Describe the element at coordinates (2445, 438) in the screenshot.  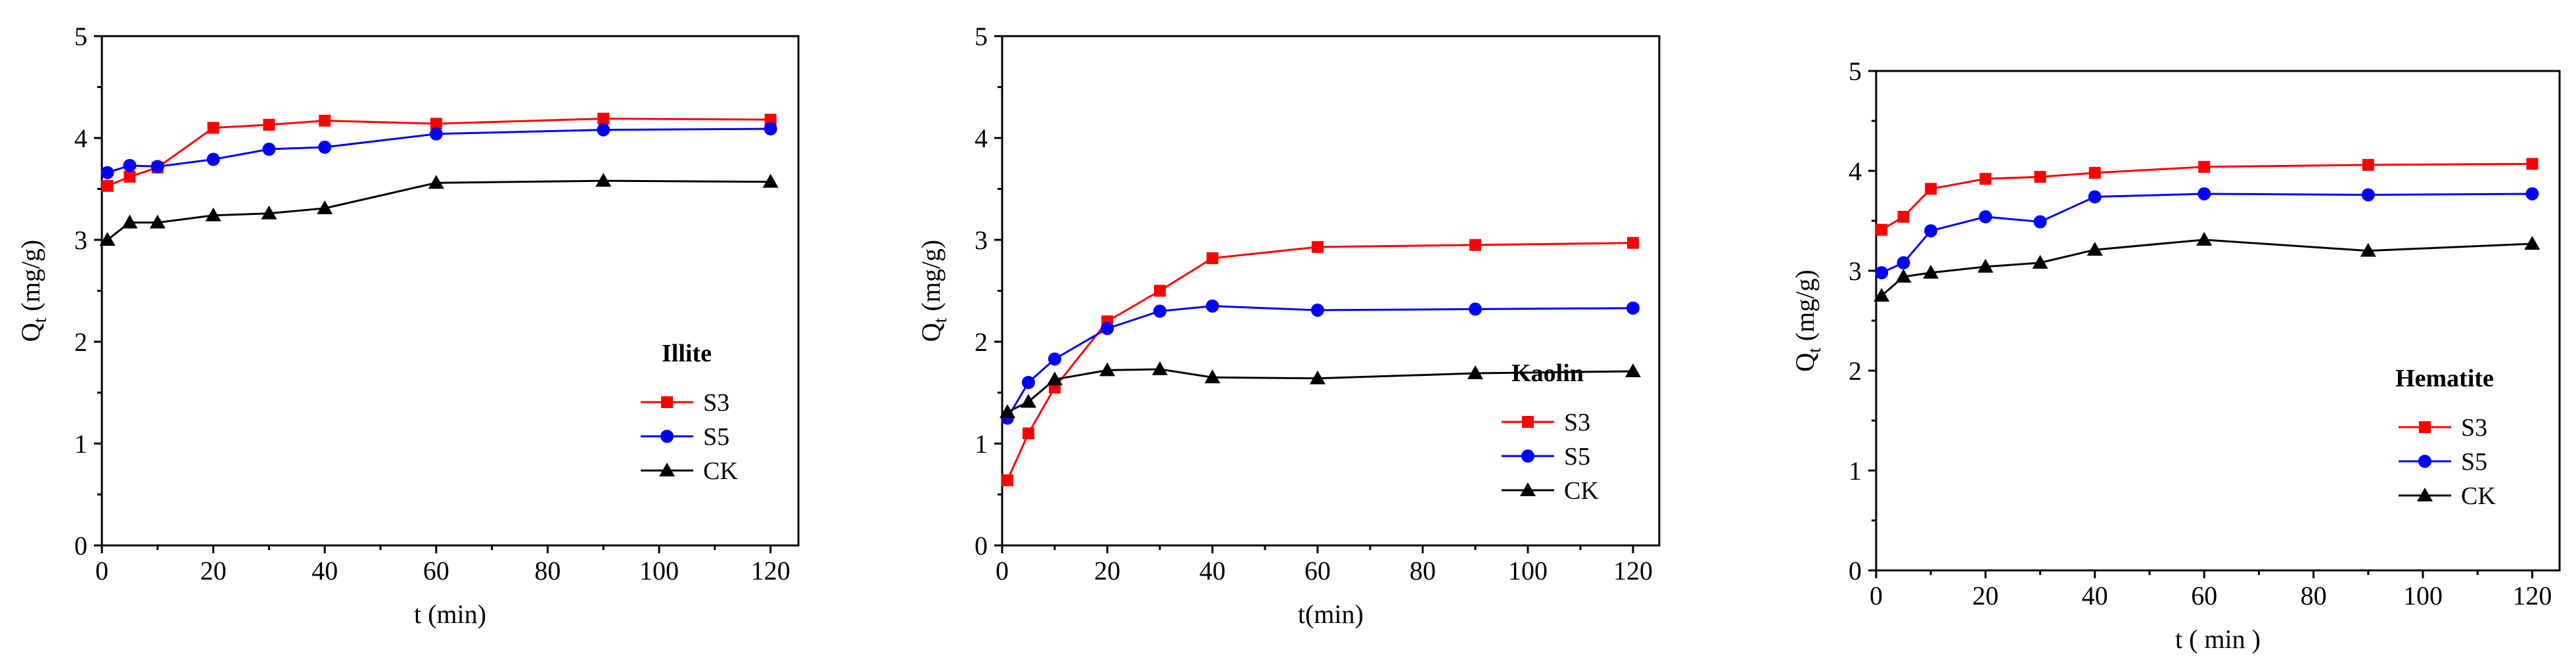
I see `legend: Hematite S3 S5 CK` at that location.